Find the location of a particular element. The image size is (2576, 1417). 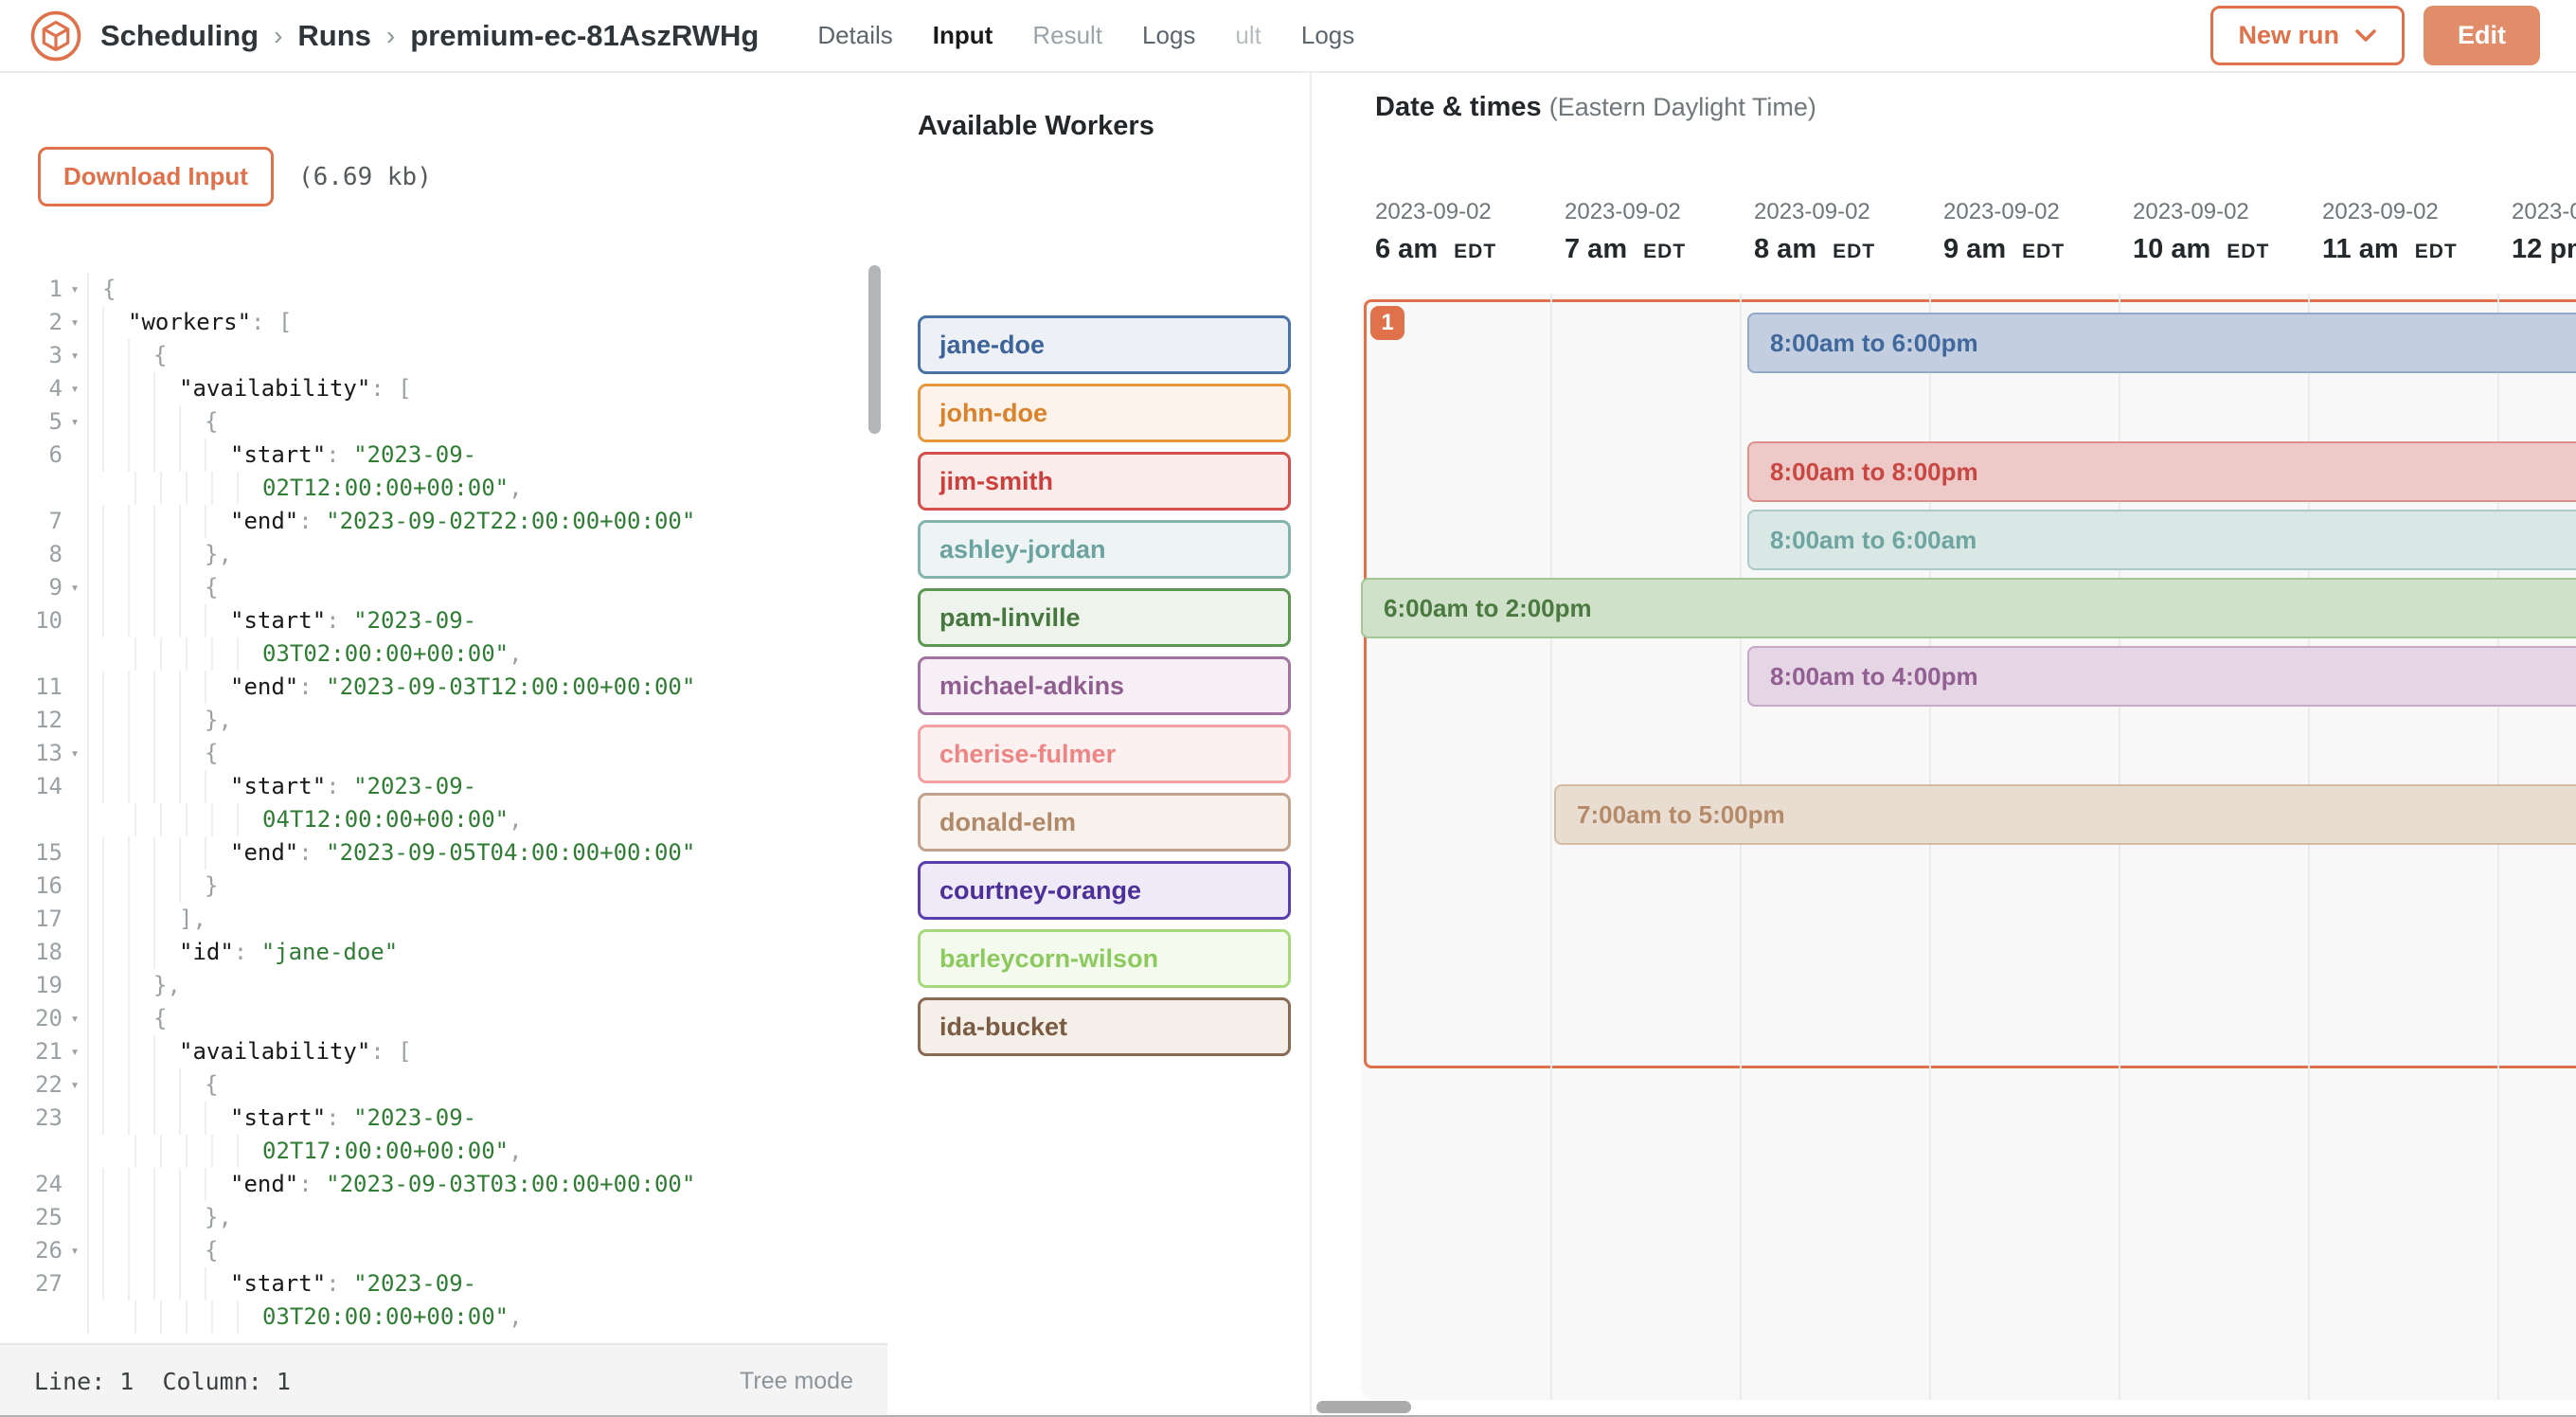

app-logo-cube-icon is located at coordinates (55, 36).